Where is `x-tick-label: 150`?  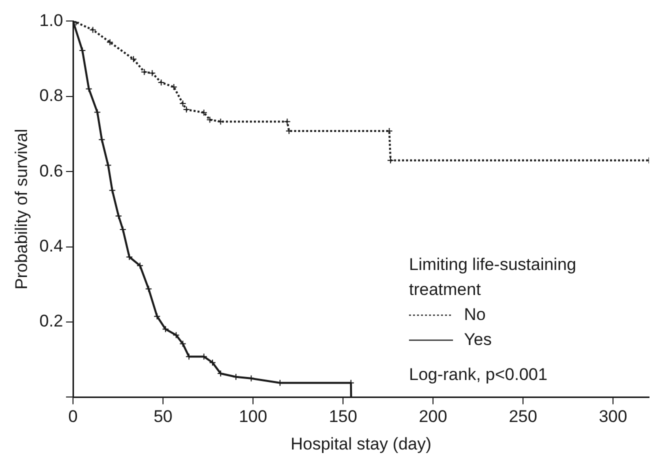
x-tick-label: 150 is located at coordinates (343, 416).